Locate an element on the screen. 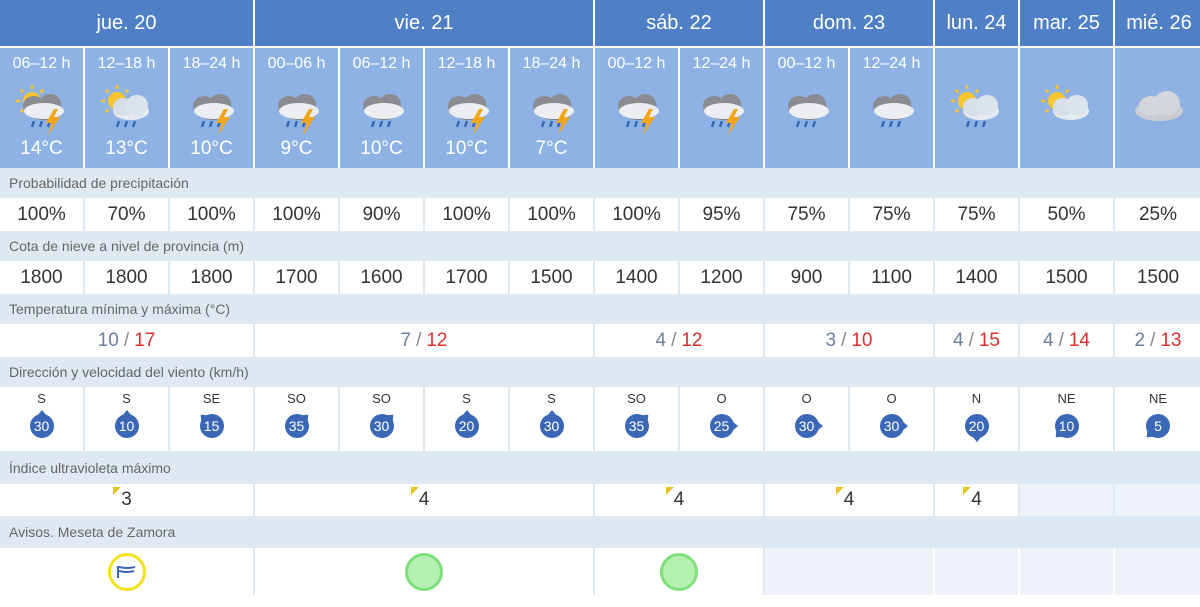 The width and height of the screenshot is (1200, 607). wind-cell: SO 35 is located at coordinates (637, 419).